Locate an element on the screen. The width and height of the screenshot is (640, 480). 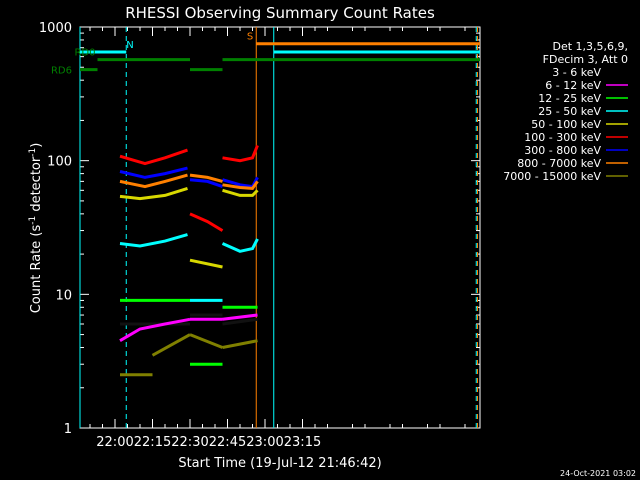
status-bar-label: N is located at coordinates (129, 45).